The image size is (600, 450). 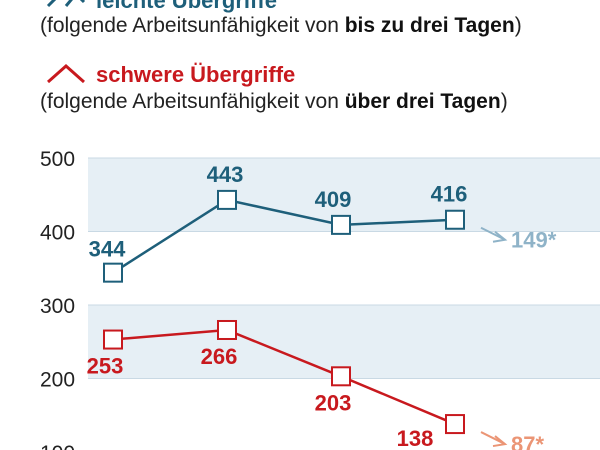 I want to click on y-axis-ticks: 500 400 300 200 100, so click(x=57, y=299).